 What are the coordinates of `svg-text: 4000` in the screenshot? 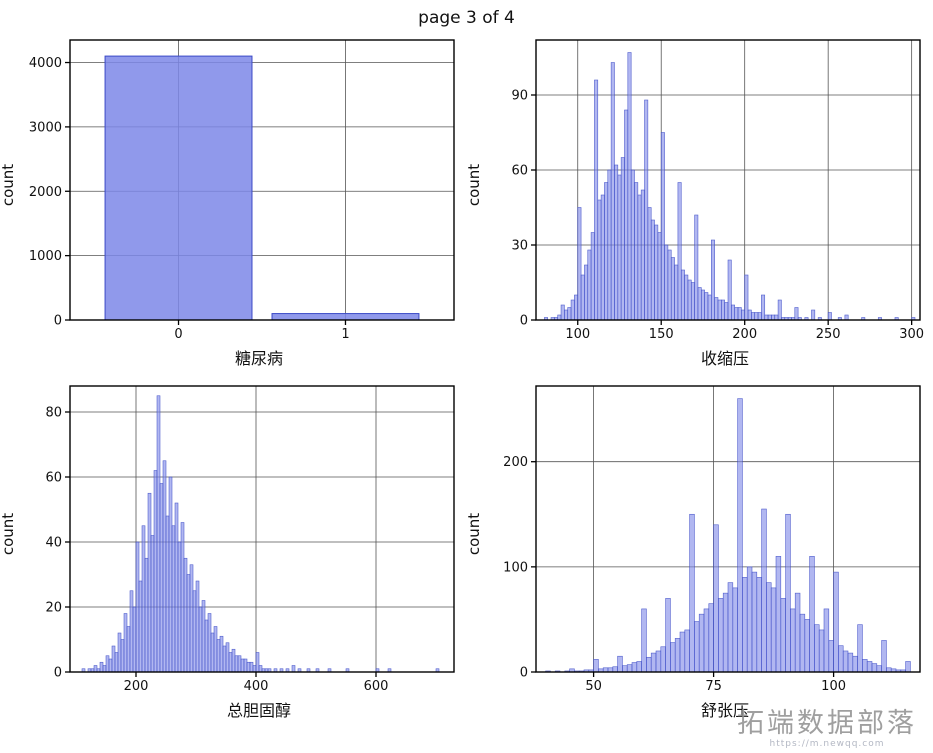 It's located at (45, 63).